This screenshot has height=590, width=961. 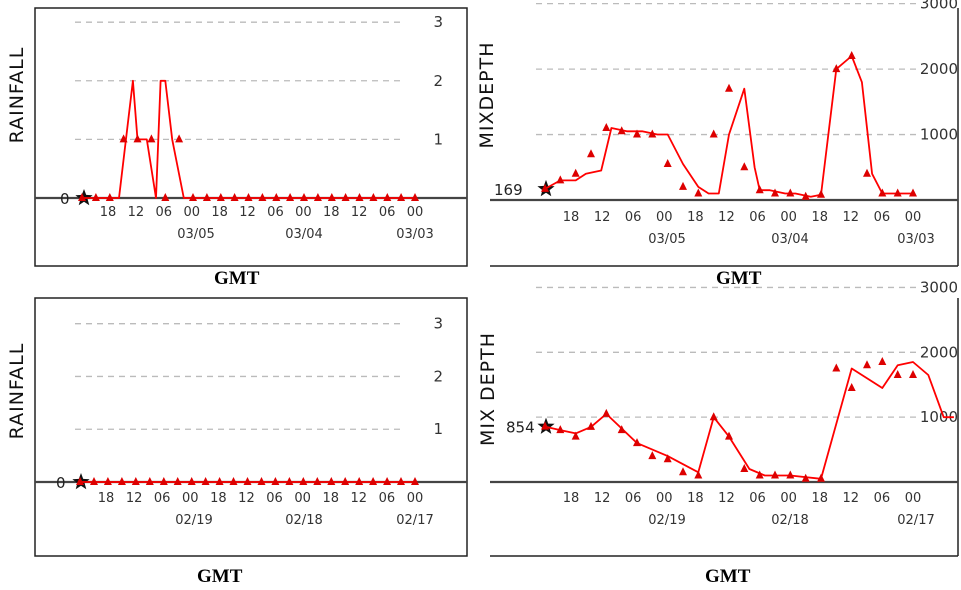 What do you see at coordinates (939, 287) in the screenshot?
I see `y-tick-label: 3000` at bounding box center [939, 287].